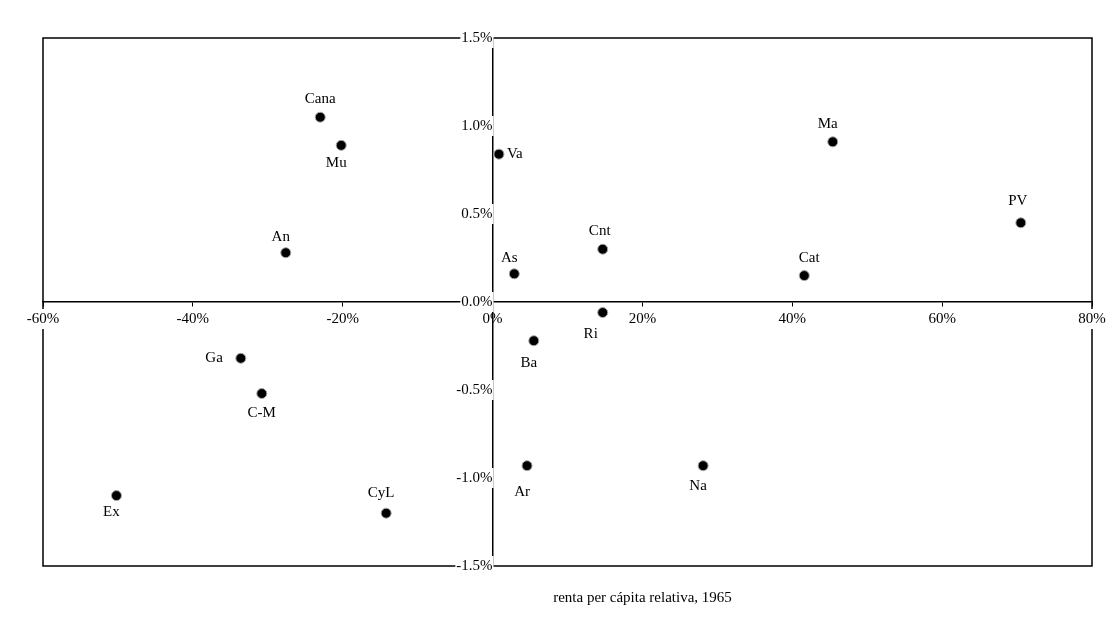 This screenshot has height=623, width=1114. I want to click on y-tick-label: 1.0%, so click(477, 124).